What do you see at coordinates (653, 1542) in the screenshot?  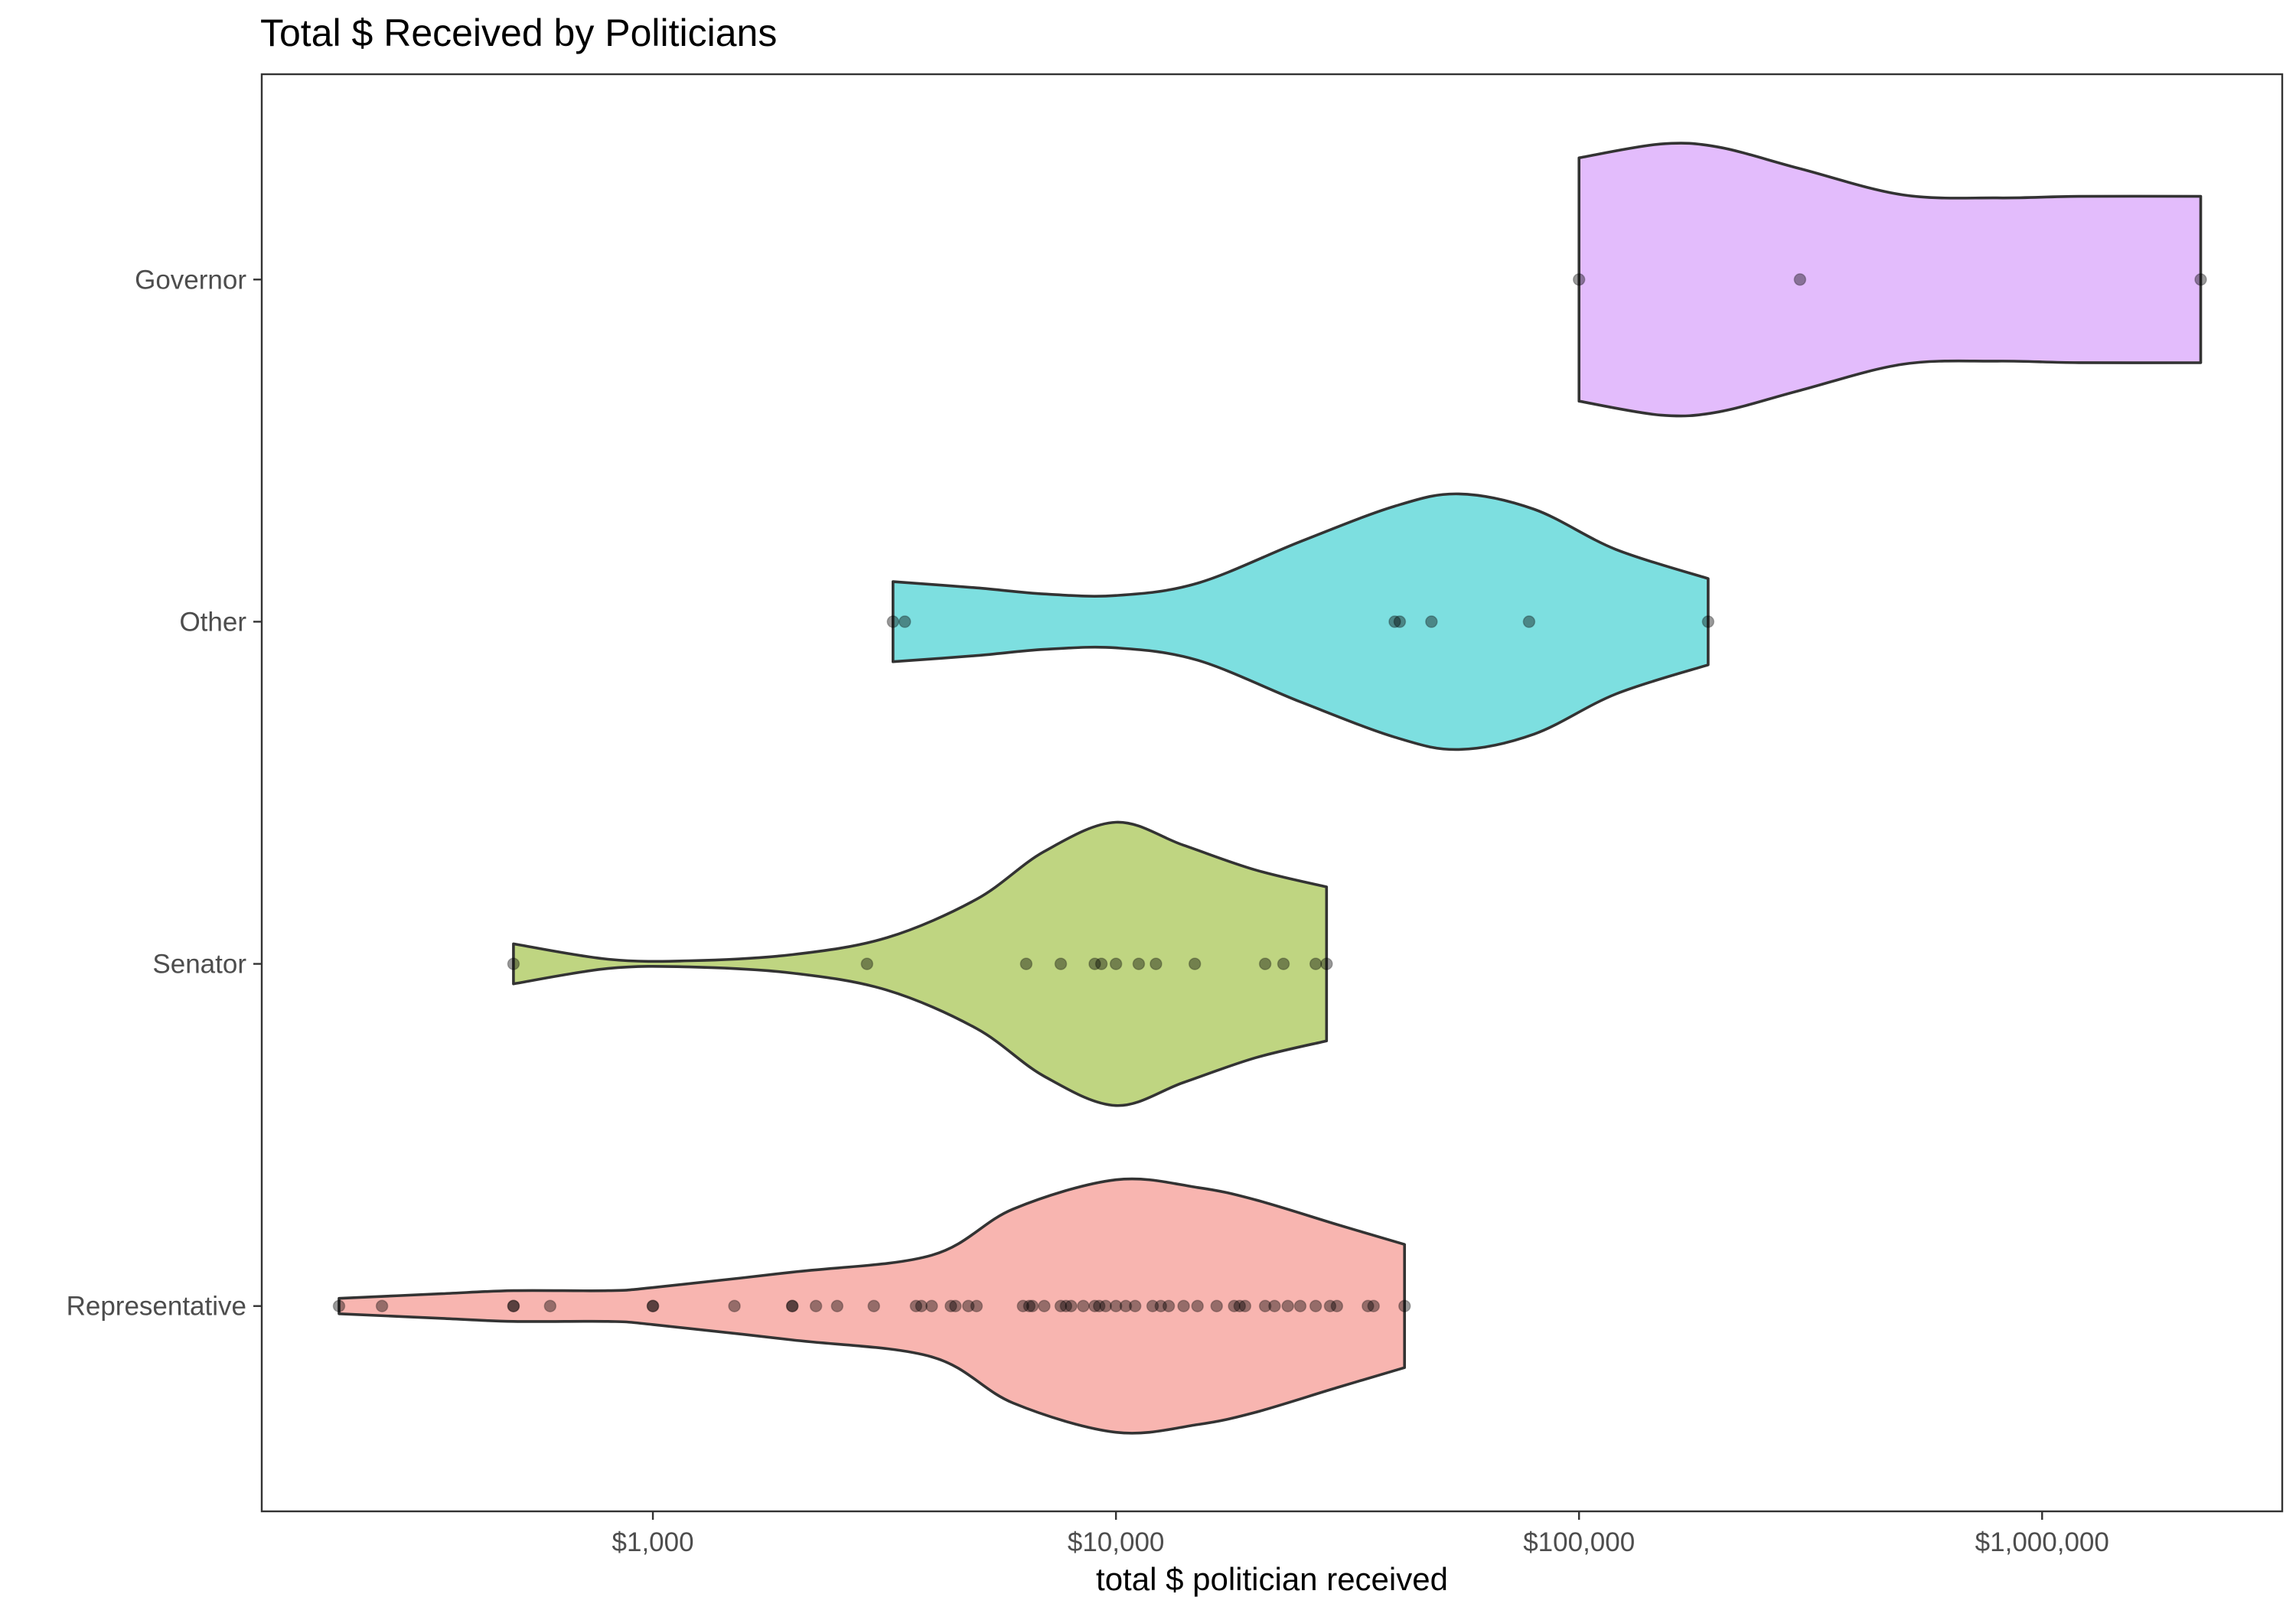 I see `x-tick-label-0: $1,000` at bounding box center [653, 1542].